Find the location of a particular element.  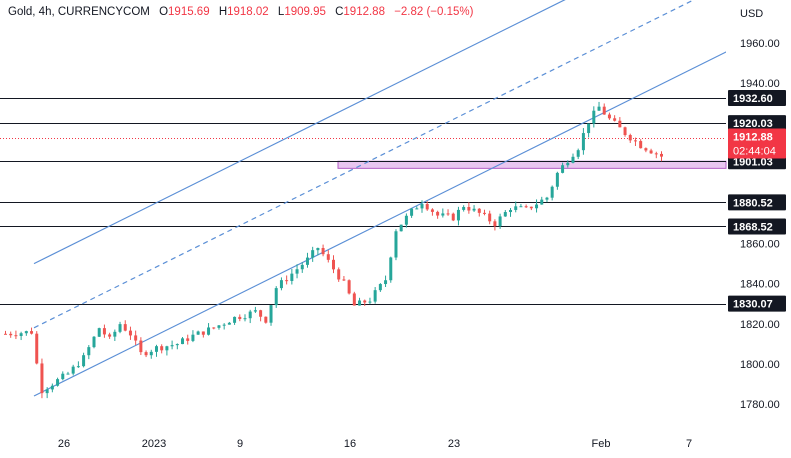

price-tick-1840: 1840.00 is located at coordinates (760, 285).